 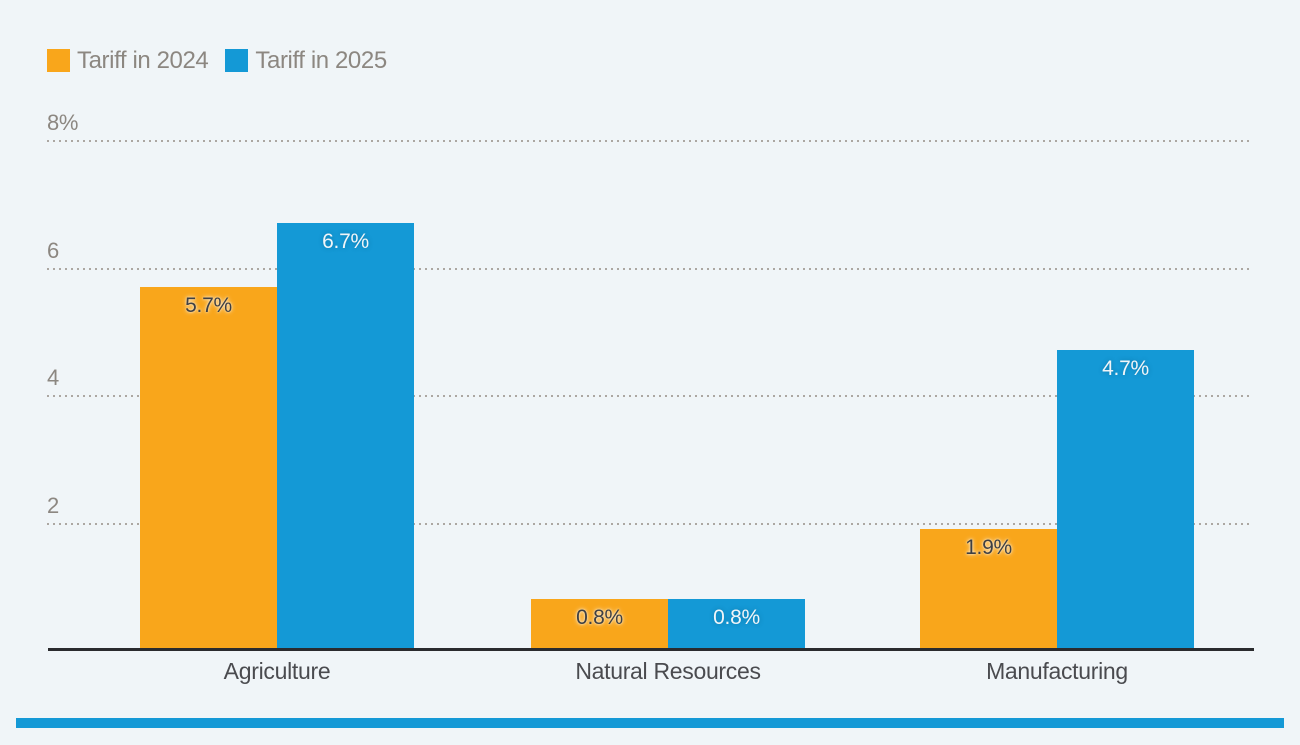 What do you see at coordinates (237, 60) in the screenshot?
I see `legend-swatch-blue-icon` at bounding box center [237, 60].